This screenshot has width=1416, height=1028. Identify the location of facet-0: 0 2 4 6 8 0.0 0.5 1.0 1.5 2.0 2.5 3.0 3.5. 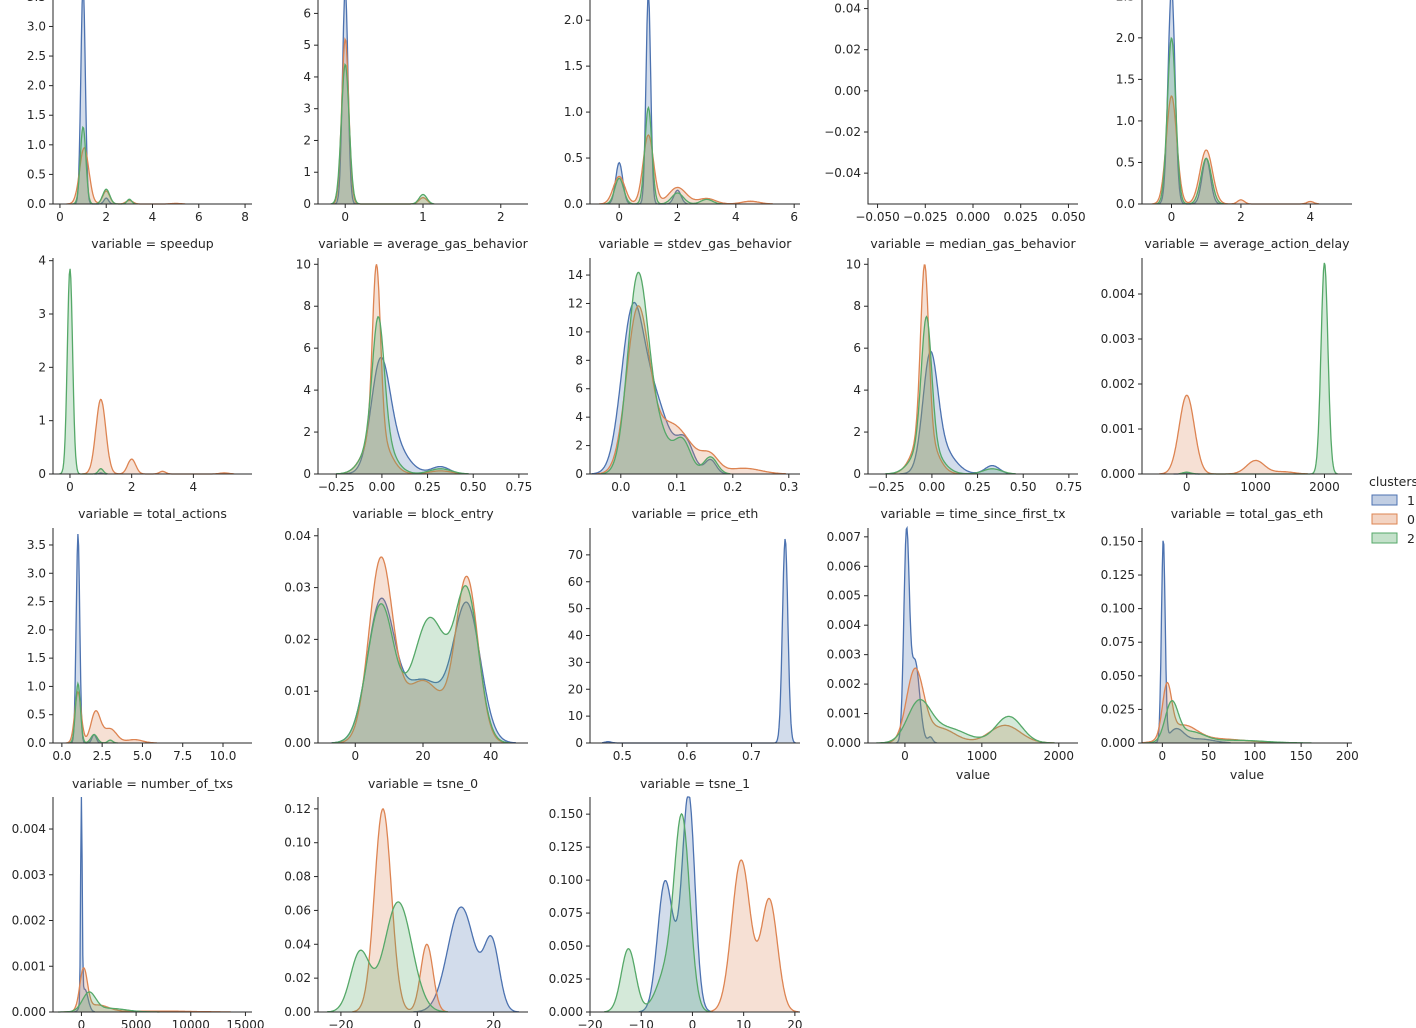
(139, 112).